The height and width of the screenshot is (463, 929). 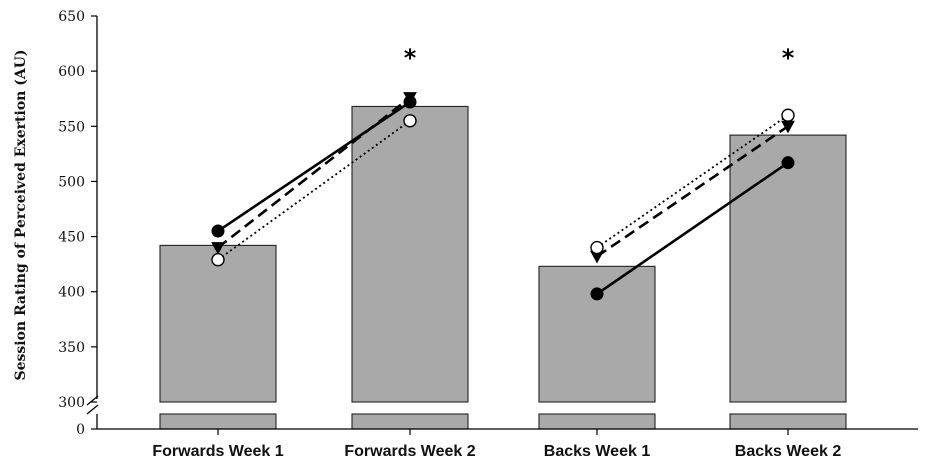 What do you see at coordinates (410, 58) in the screenshot?
I see `significance-marker-2: *` at bounding box center [410, 58].